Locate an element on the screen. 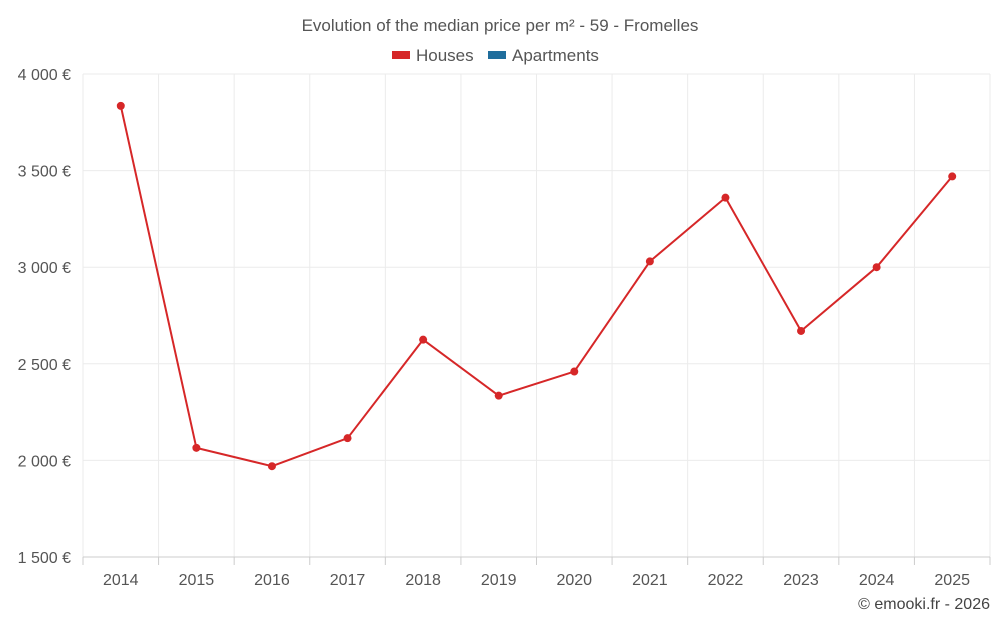 The height and width of the screenshot is (625, 1000). legend-label-houses: Houses is located at coordinates (445, 55).